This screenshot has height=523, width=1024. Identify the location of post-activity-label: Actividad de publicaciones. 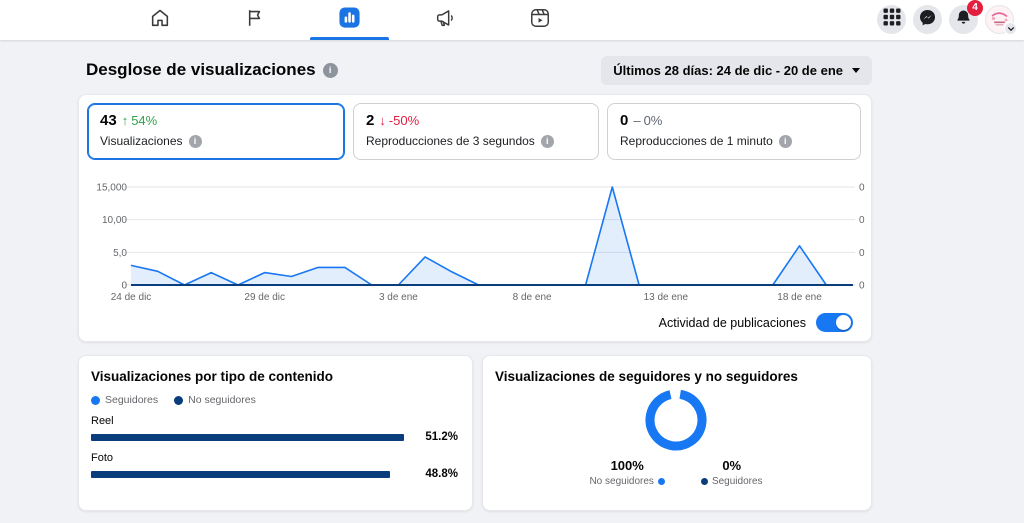
(732, 322).